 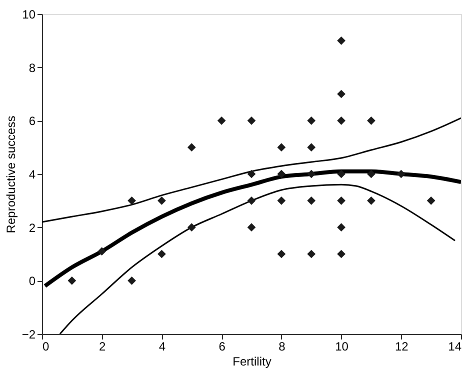 What do you see at coordinates (342, 347) in the screenshot?
I see `x-tick-label: 10` at bounding box center [342, 347].